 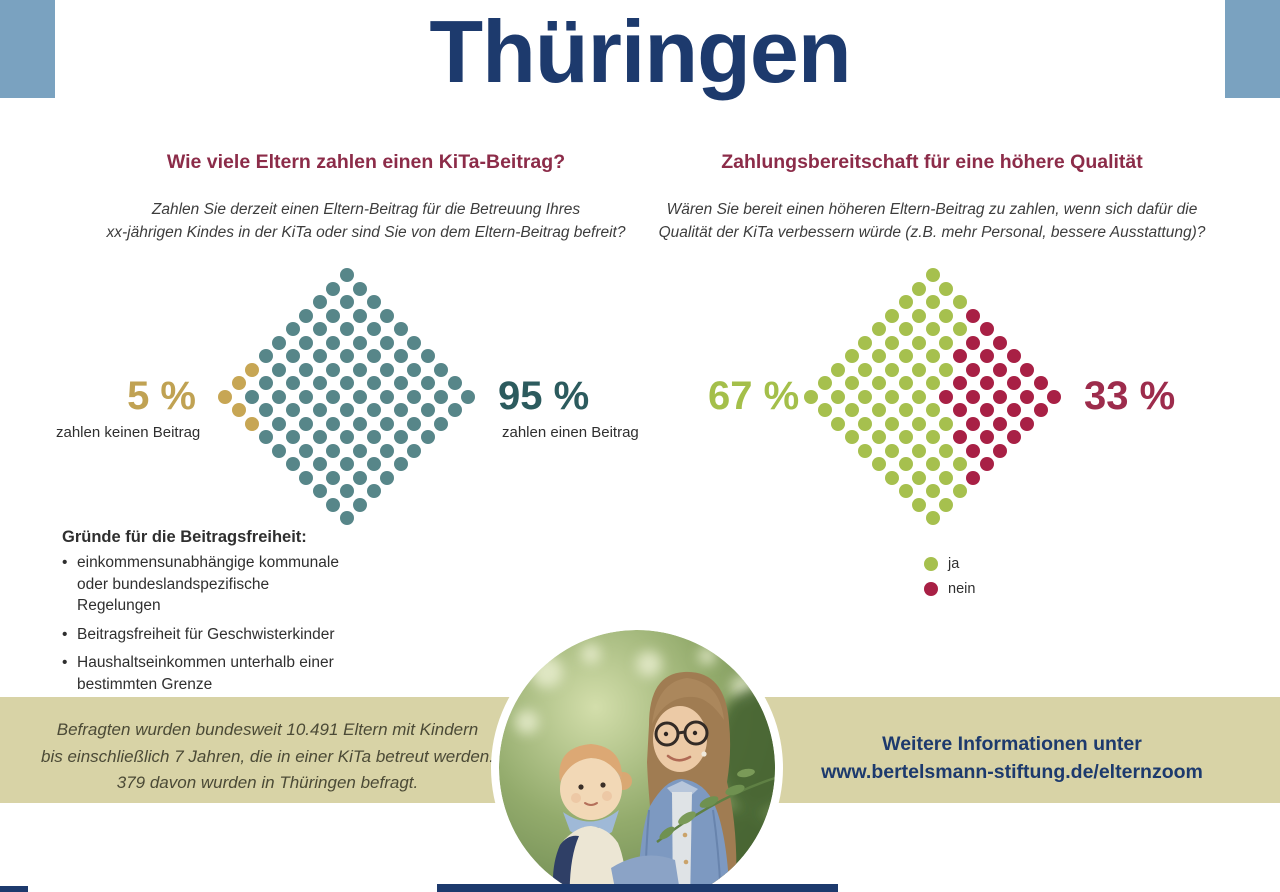 What do you see at coordinates (1012, 771) in the screenshot?
I see `info-note-url: www.bertelsmann-stiftung.de/elternzoom` at bounding box center [1012, 771].